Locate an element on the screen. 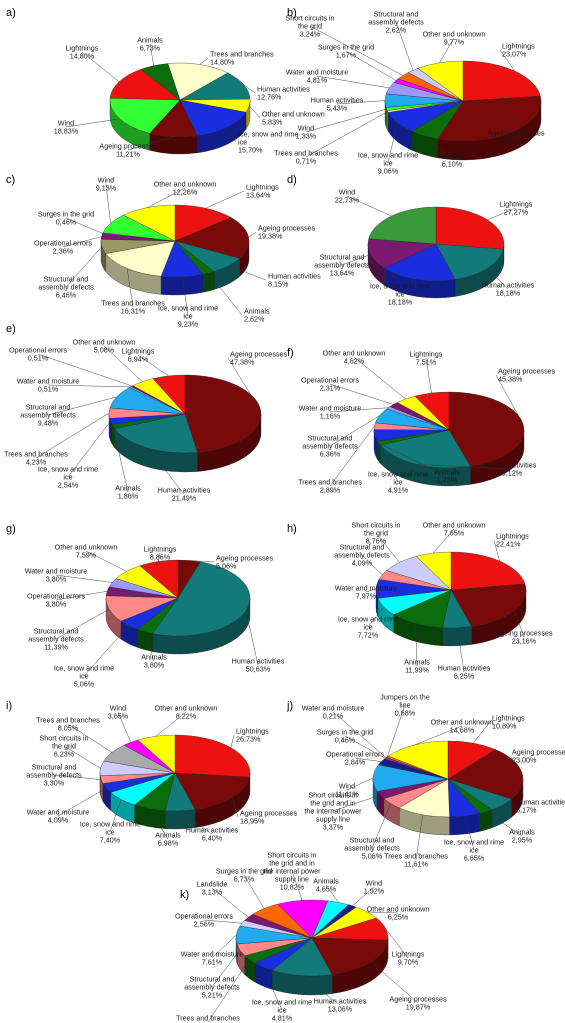 Image resolution: width=565 pixels, height=1023 pixels. slice-label-k-8: Structural and assembly defects 5,21% is located at coordinates (212, 986).